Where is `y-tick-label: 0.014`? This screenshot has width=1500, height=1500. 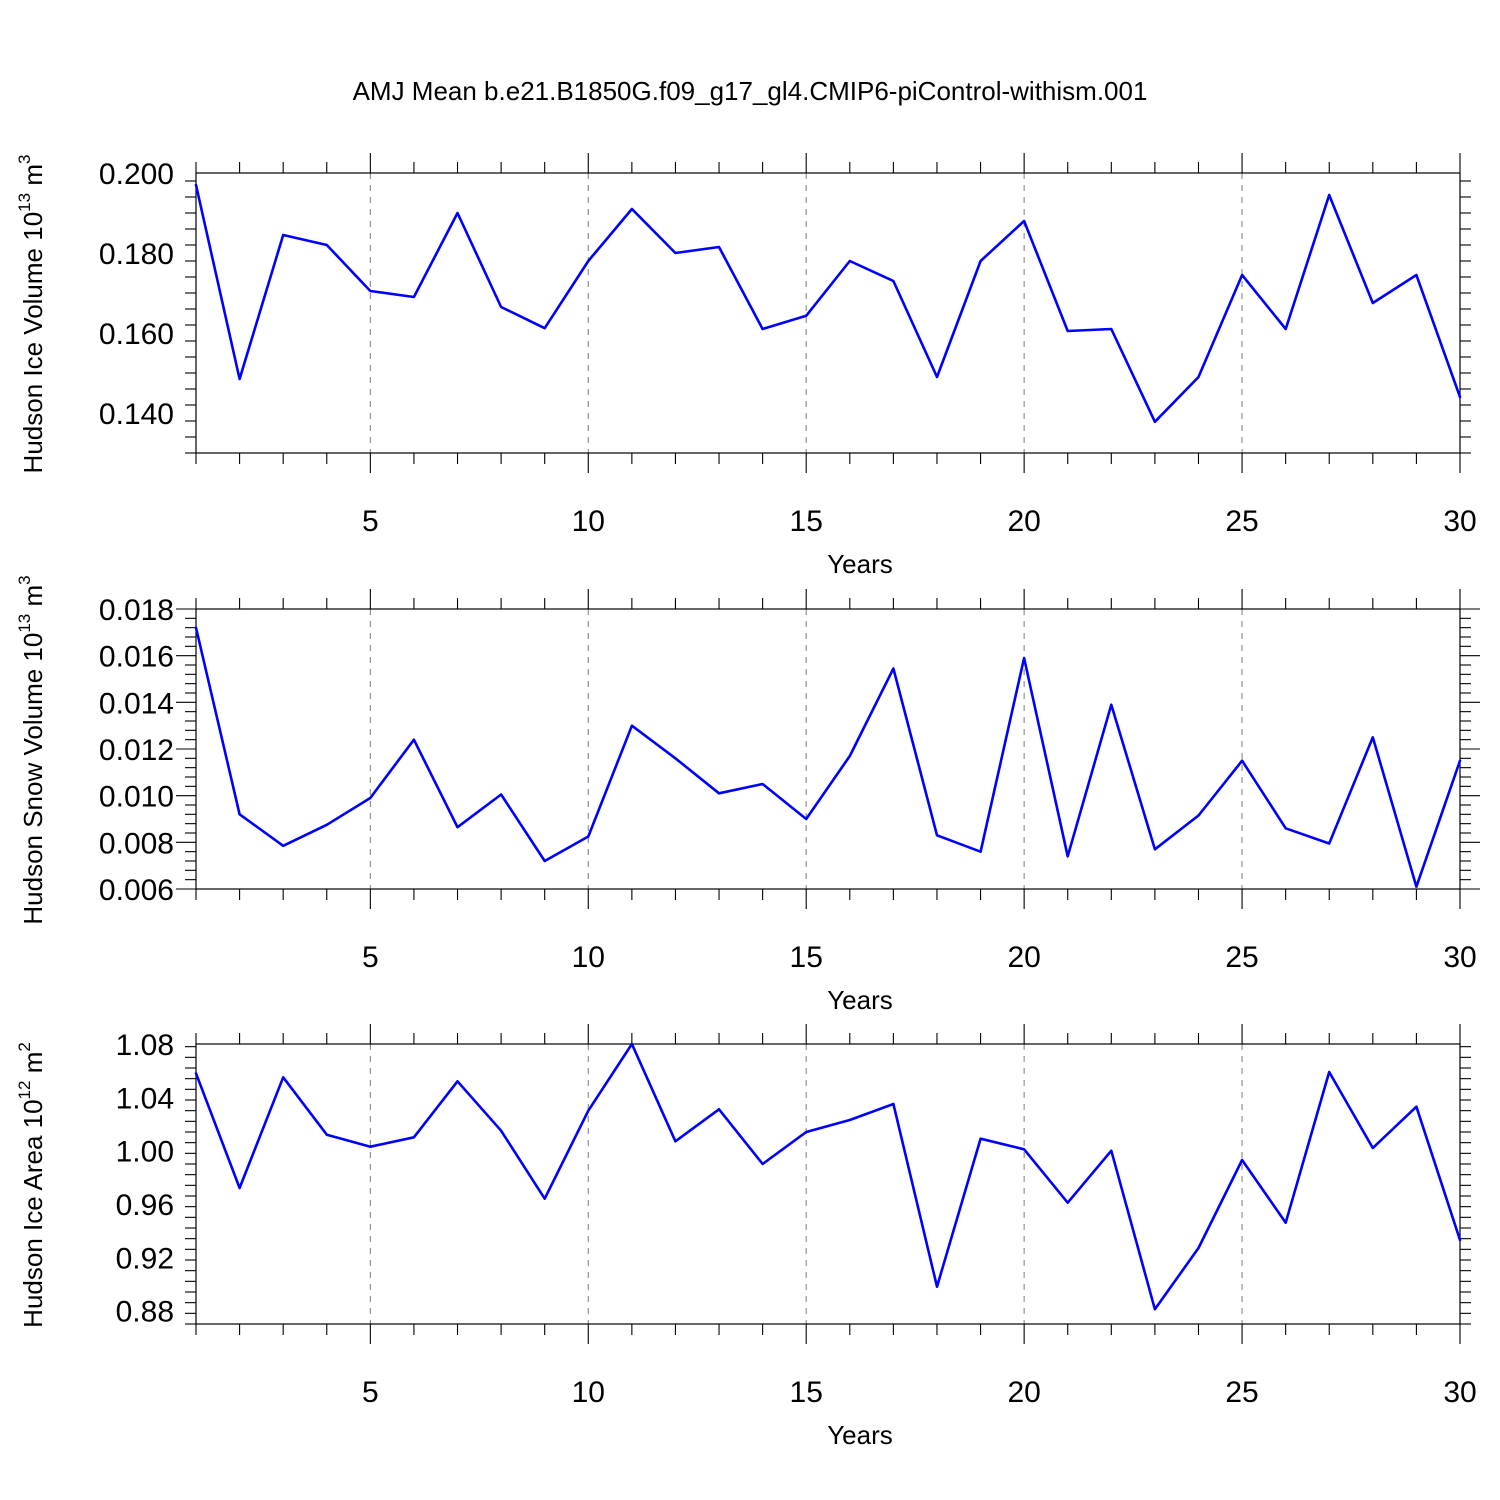
y-tick-label: 0.014 is located at coordinates (136, 703).